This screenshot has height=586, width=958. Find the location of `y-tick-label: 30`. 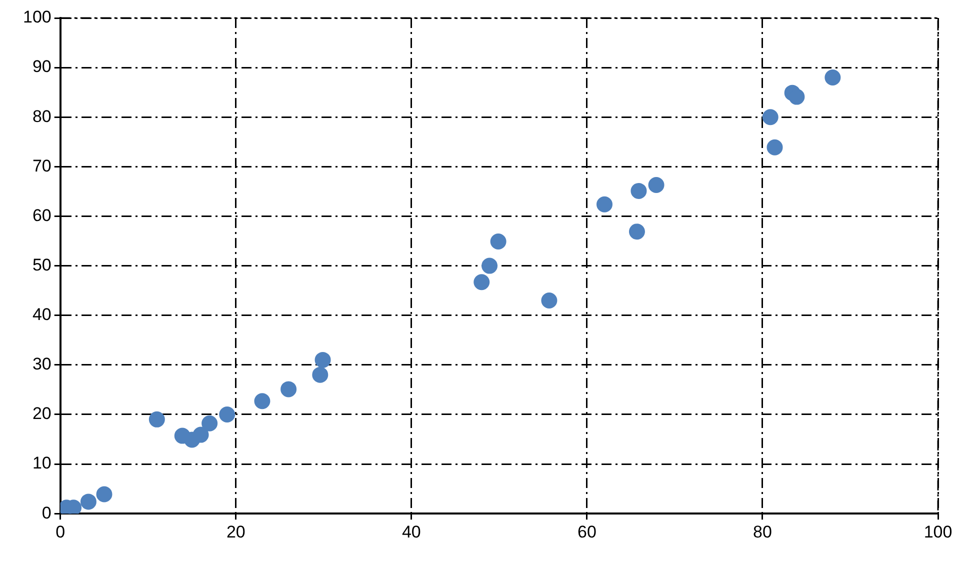

y-tick-label: 30 is located at coordinates (42, 364).